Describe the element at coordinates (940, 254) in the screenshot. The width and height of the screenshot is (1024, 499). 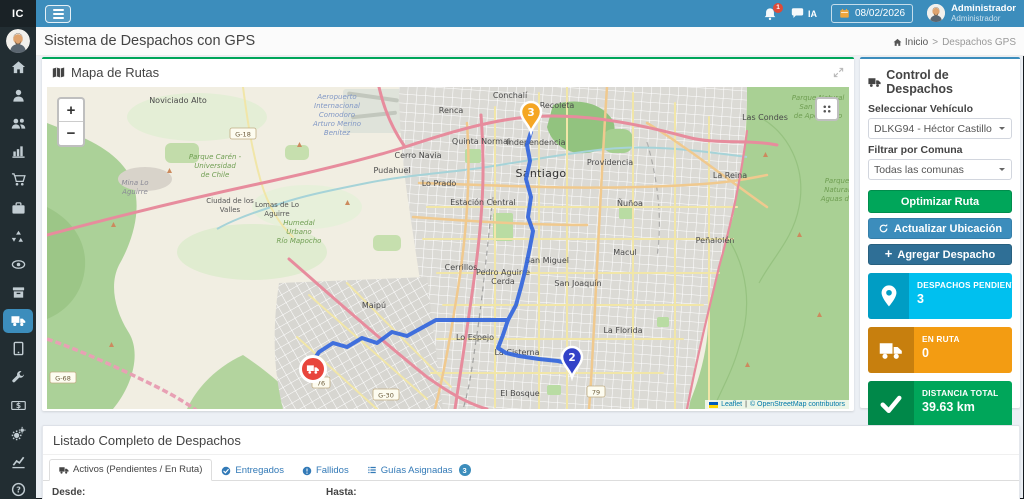
I see `add-dispatch-button: + Agregar Despacho` at that location.